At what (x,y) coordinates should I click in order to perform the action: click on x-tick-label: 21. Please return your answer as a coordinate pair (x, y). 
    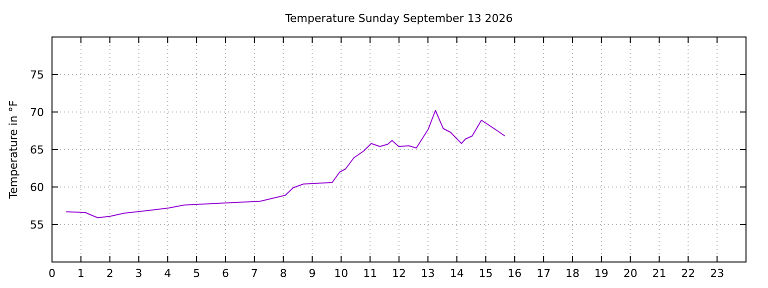
    Looking at the image, I should click on (659, 273).